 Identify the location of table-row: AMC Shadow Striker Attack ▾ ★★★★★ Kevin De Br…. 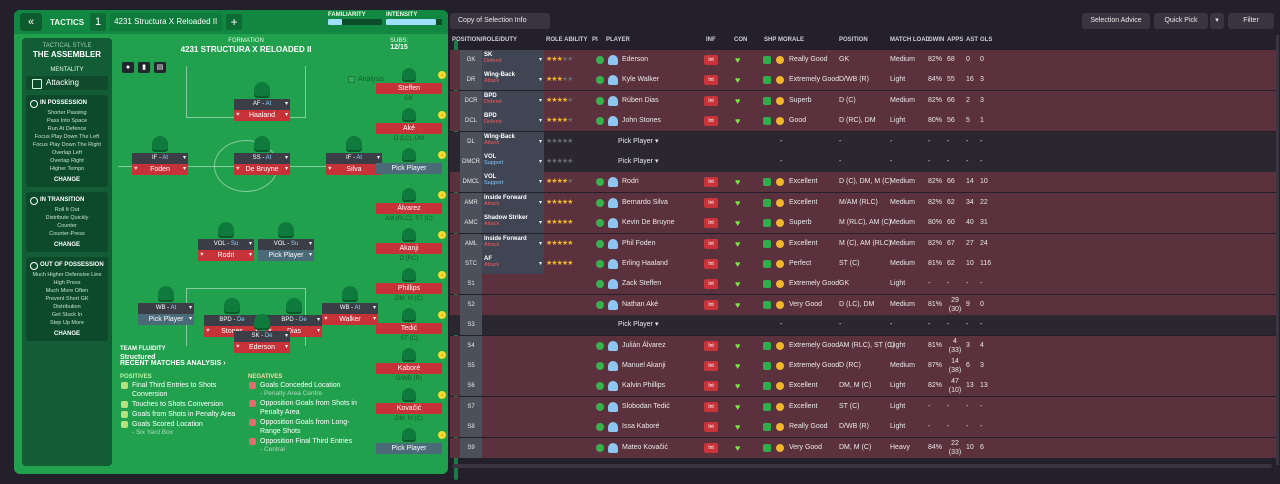
(863, 223).